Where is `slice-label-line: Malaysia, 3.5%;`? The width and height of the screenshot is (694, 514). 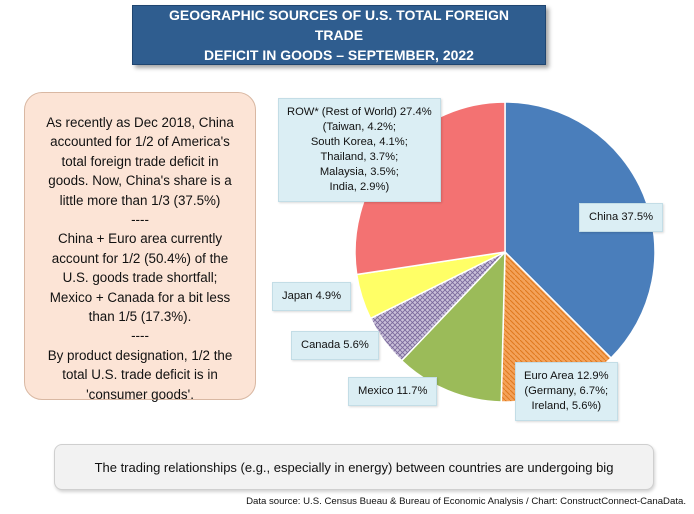 slice-label-line: Malaysia, 3.5%; is located at coordinates (359, 172).